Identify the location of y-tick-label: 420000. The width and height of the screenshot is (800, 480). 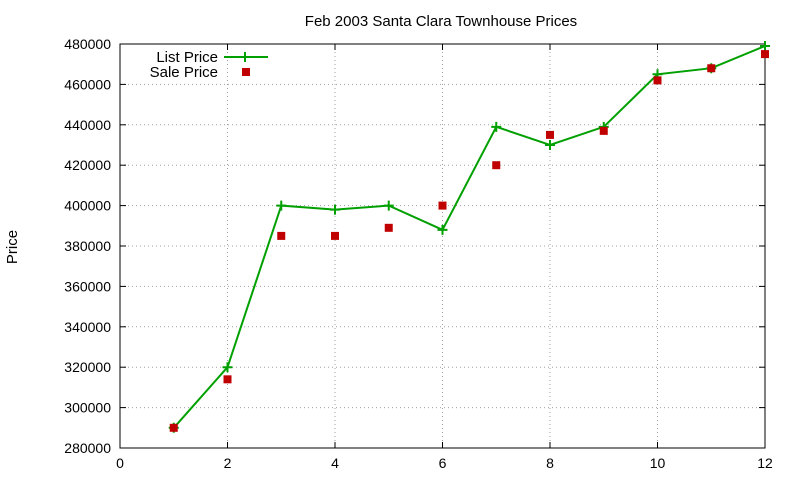
(87, 165).